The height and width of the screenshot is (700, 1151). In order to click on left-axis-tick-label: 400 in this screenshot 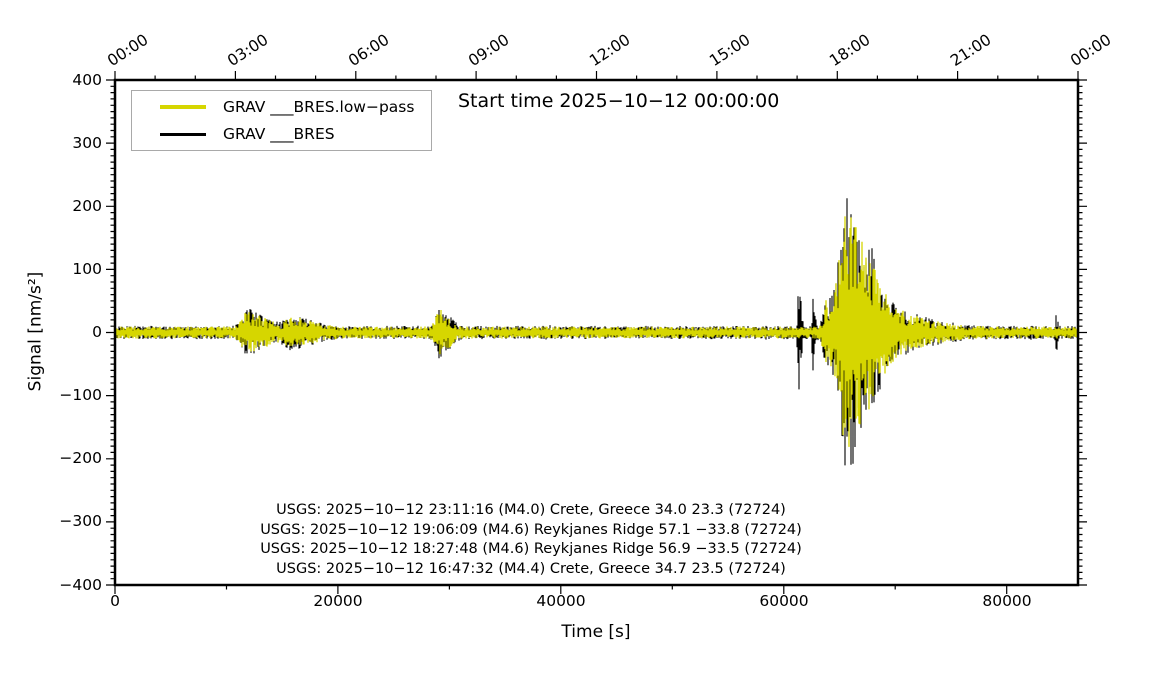, I will do `click(87, 80)`.